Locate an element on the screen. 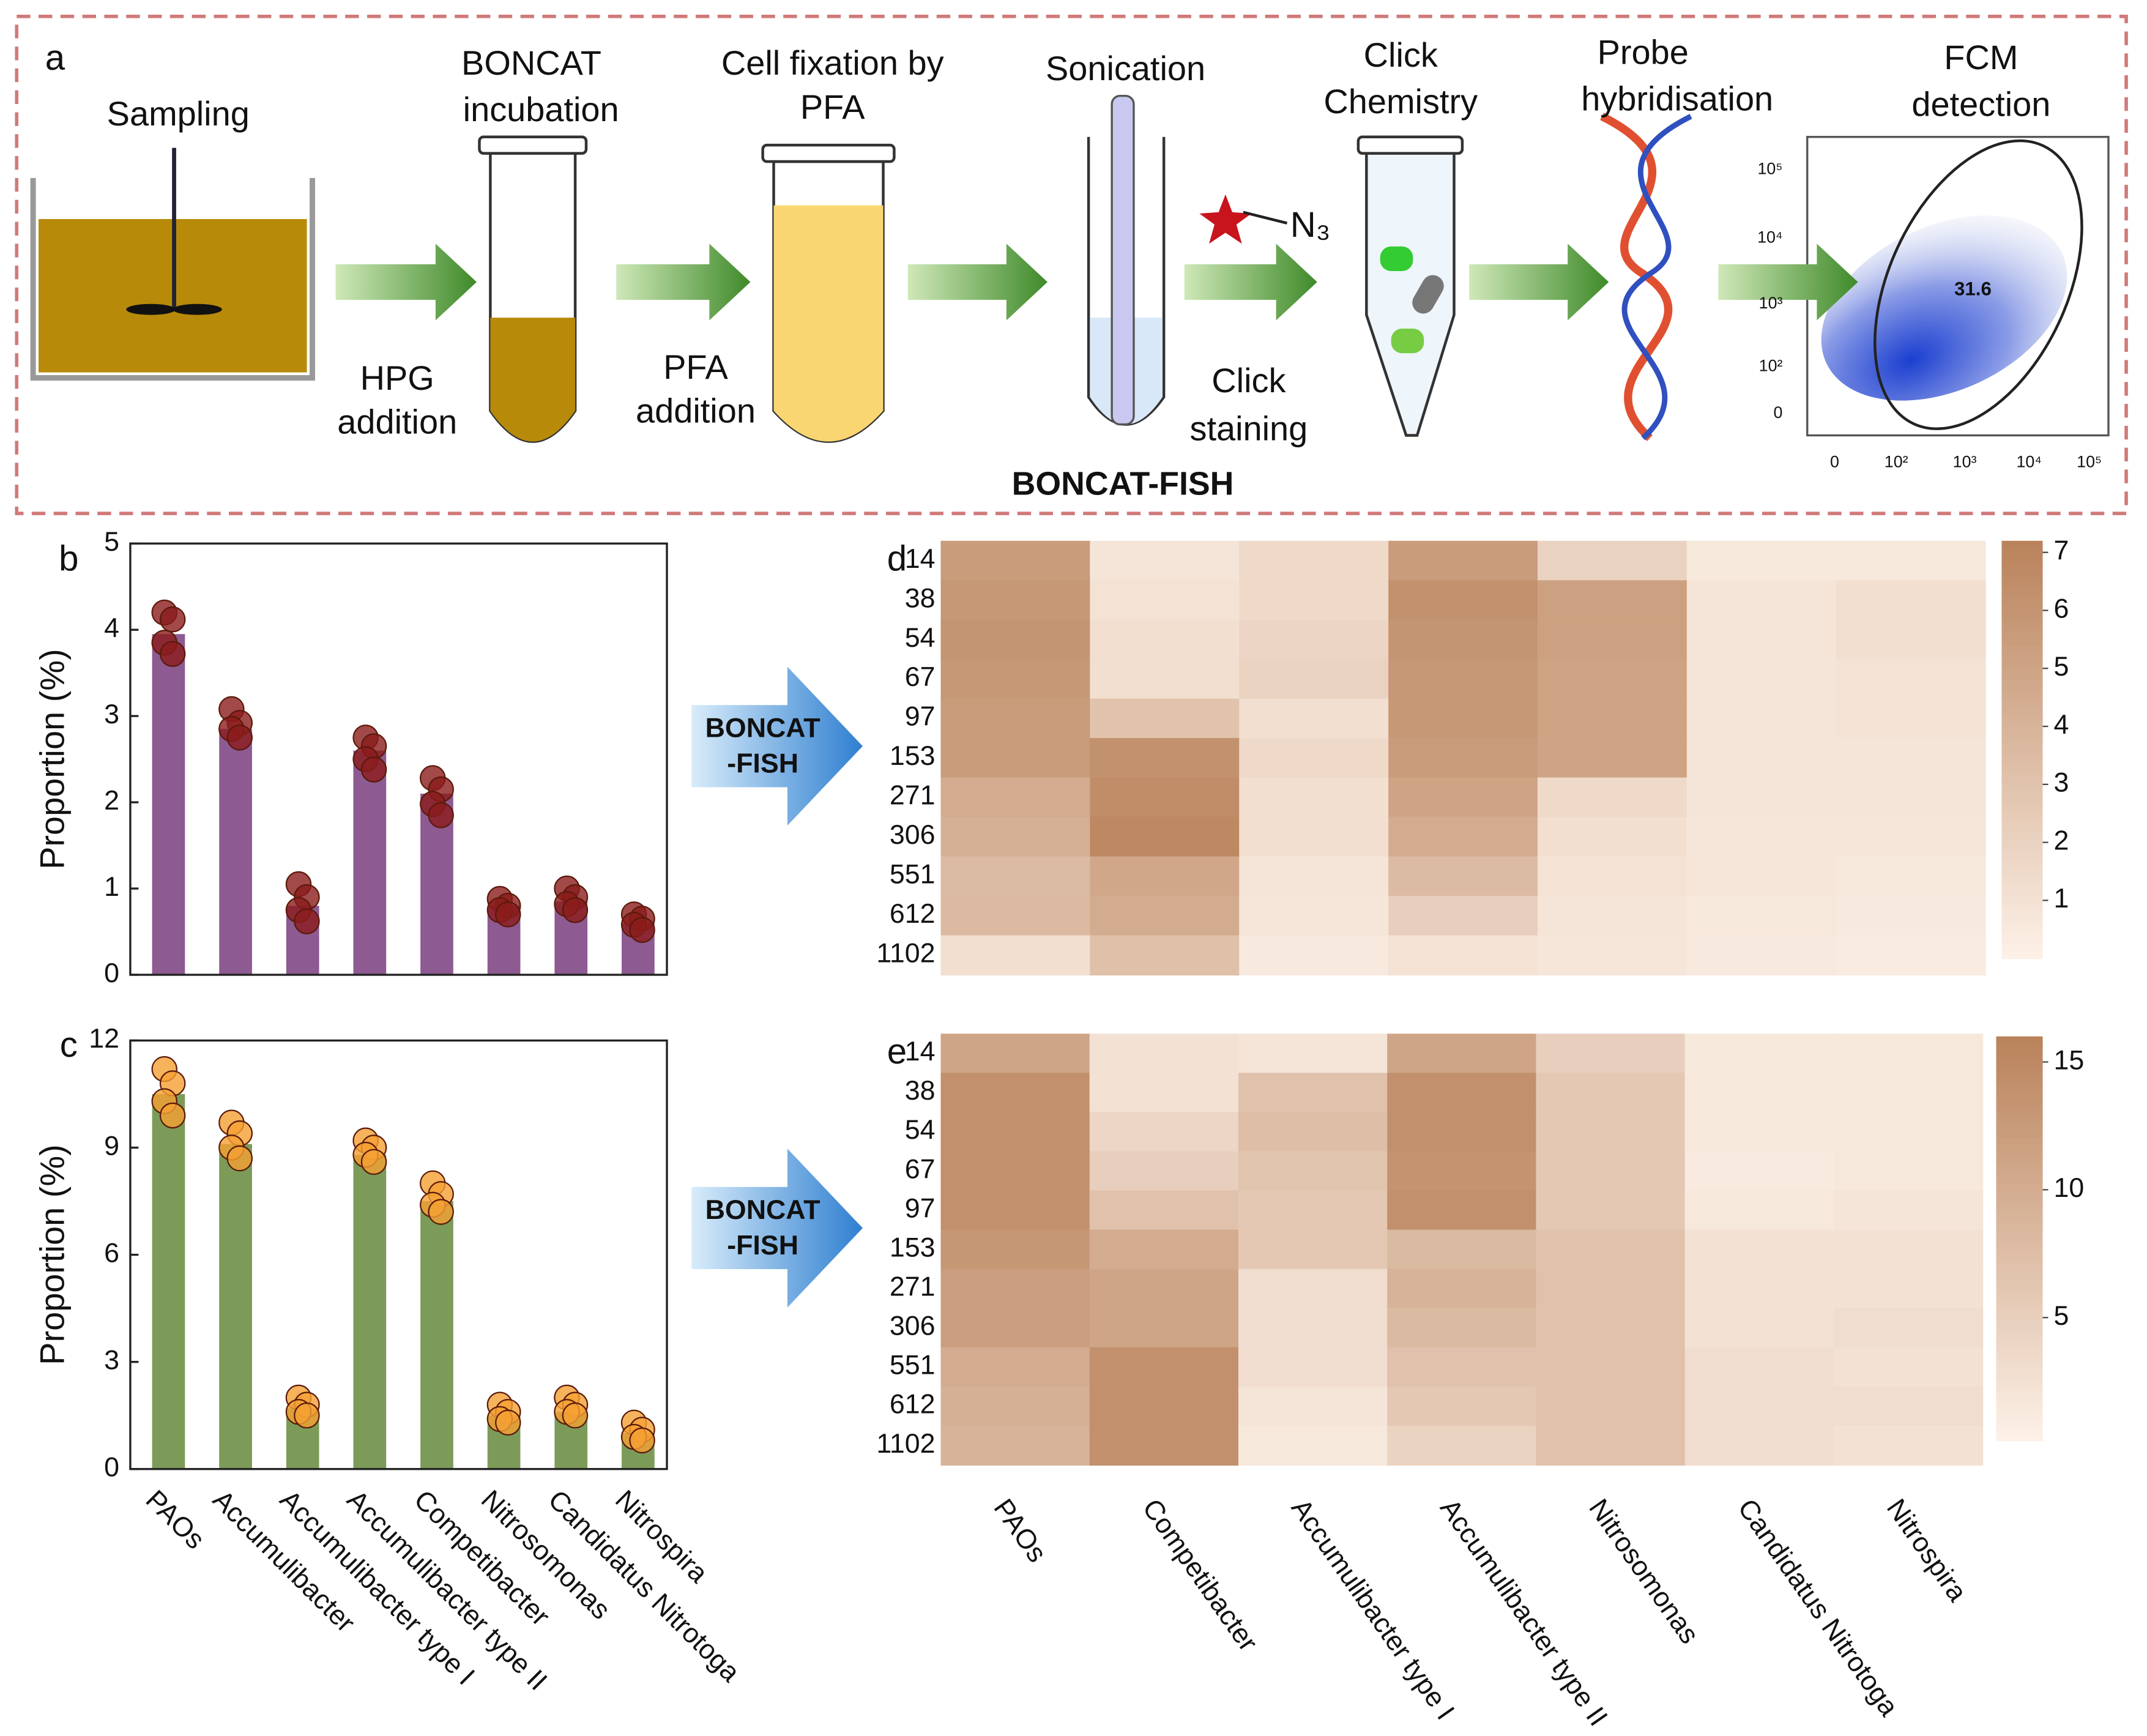 The height and width of the screenshot is (1736, 2147). step-label: hybridisation is located at coordinates (1677, 98).